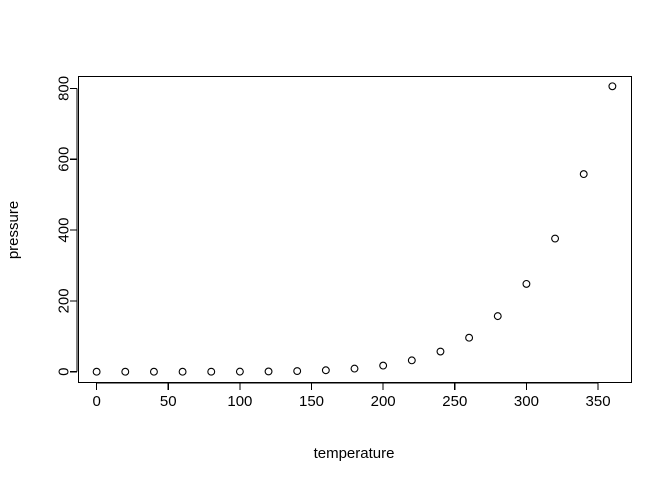  I want to click on y-axis-tick-label: 200, so click(64, 300).